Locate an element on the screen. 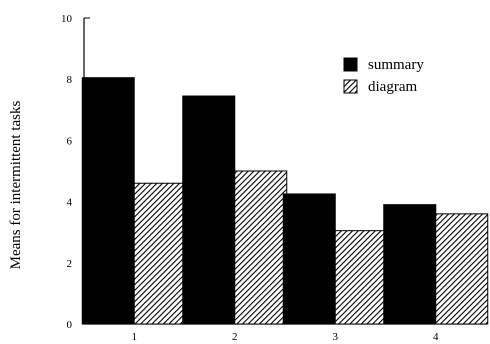 The width and height of the screenshot is (490, 344). legend: summary diagram is located at coordinates (383, 76).